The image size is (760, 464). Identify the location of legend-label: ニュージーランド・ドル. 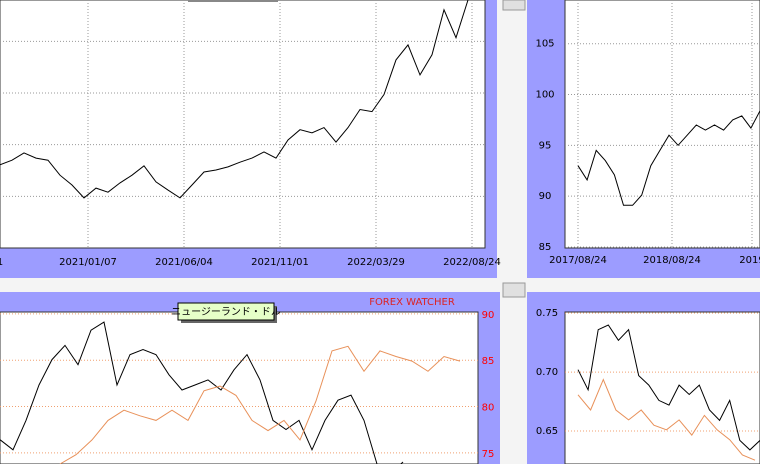
(226, 312).